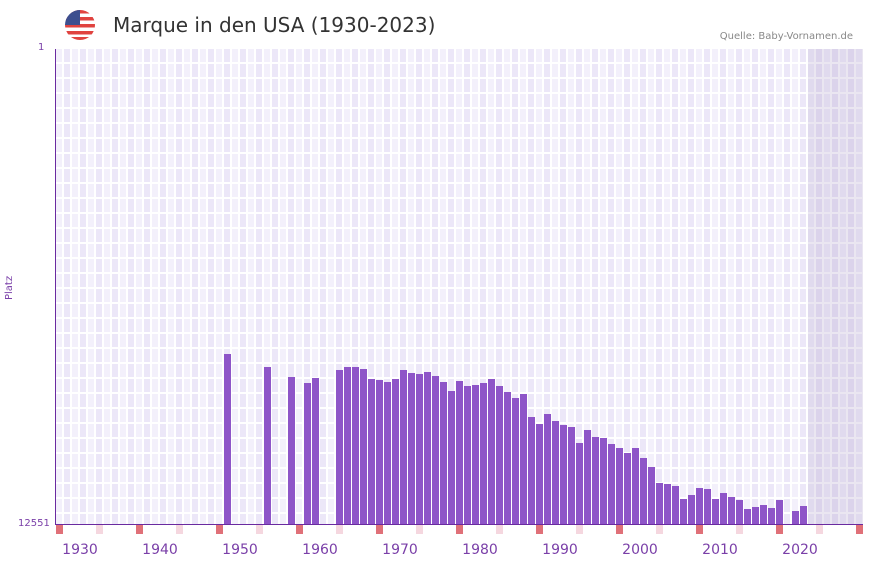 The image size is (873, 567). What do you see at coordinates (779, 512) in the screenshot?
I see `bar-2019` at bounding box center [779, 512].